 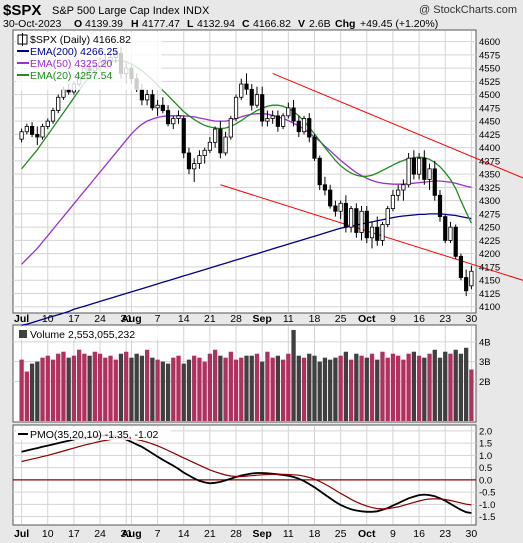 What do you see at coordinates (126, 534) in the screenshot?
I see `x-tick-label-bottom: 31` at bounding box center [126, 534].